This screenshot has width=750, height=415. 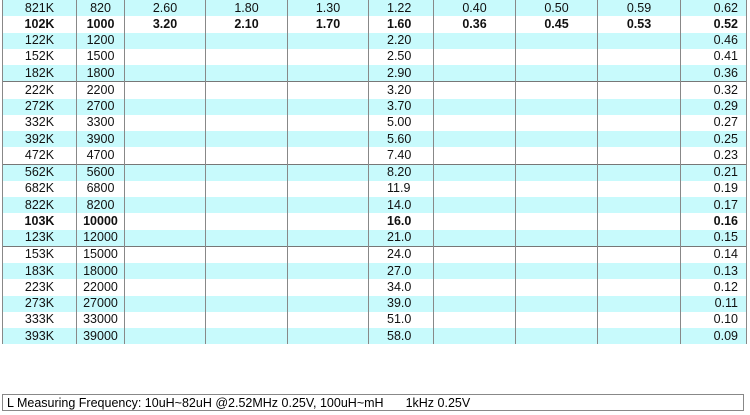 I want to click on table-cell: 2.20, so click(x=401, y=40).